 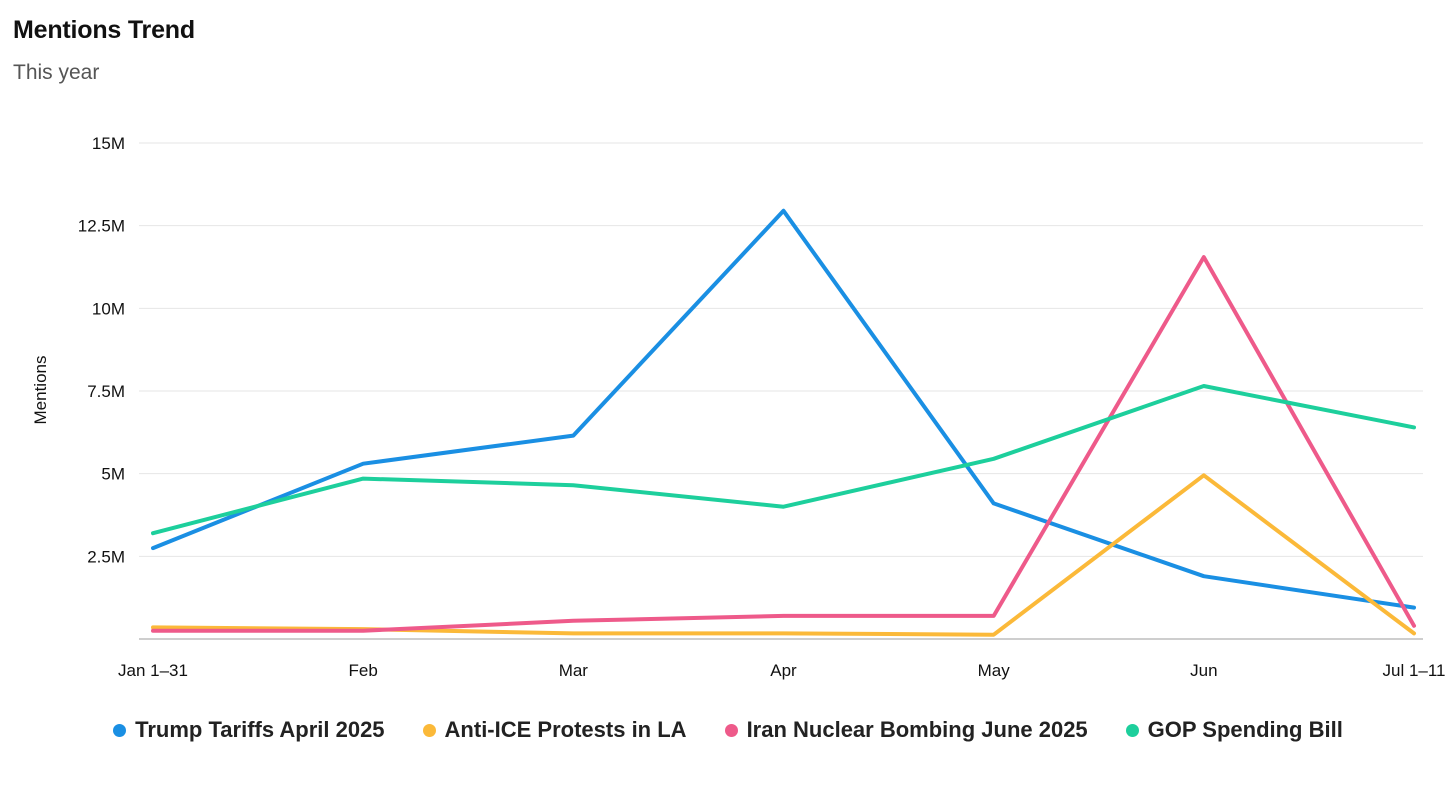 I want to click on x-tick-label: Jan 1–31, so click(x=153, y=670).